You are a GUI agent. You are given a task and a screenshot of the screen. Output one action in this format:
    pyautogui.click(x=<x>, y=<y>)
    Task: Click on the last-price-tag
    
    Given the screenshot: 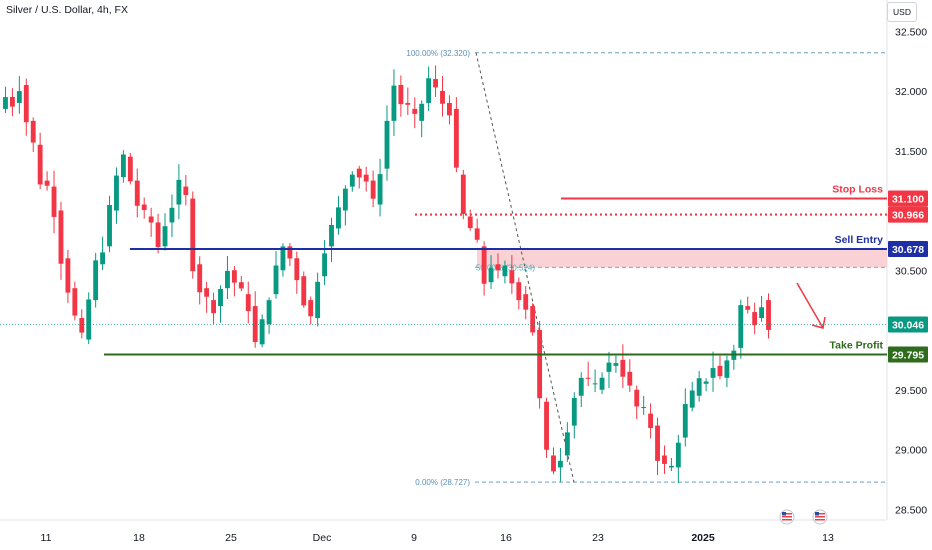 What is the action you would take?
    pyautogui.click(x=908, y=324)
    